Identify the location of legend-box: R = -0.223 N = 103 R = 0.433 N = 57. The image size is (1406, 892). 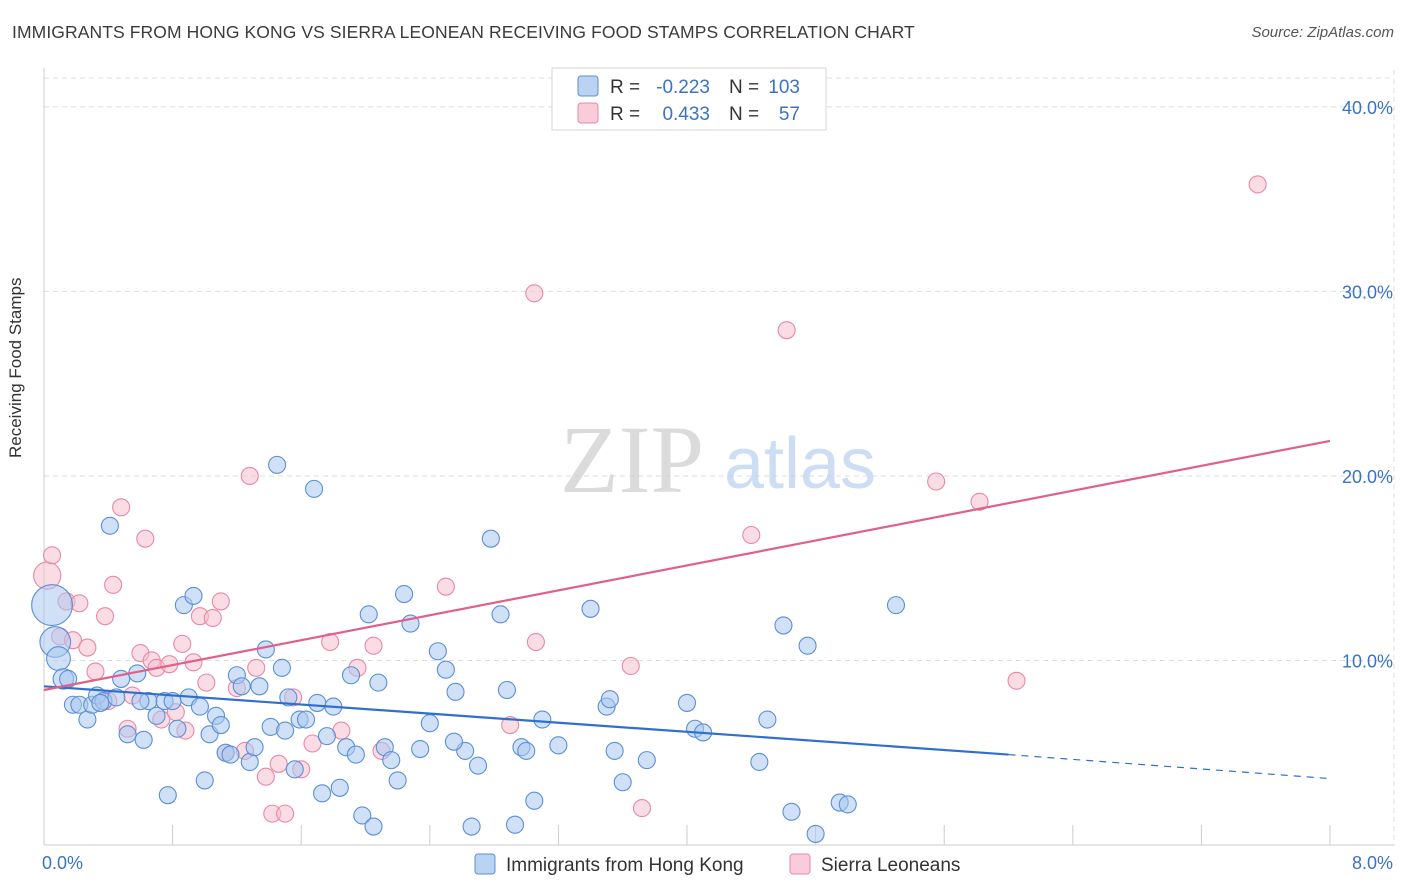
(689, 99).